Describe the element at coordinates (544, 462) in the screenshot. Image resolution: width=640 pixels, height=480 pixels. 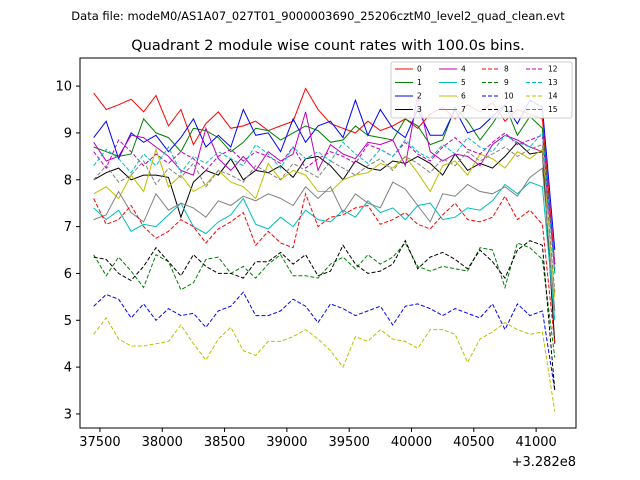
I see `x-offset-label: +3.282e8` at that location.